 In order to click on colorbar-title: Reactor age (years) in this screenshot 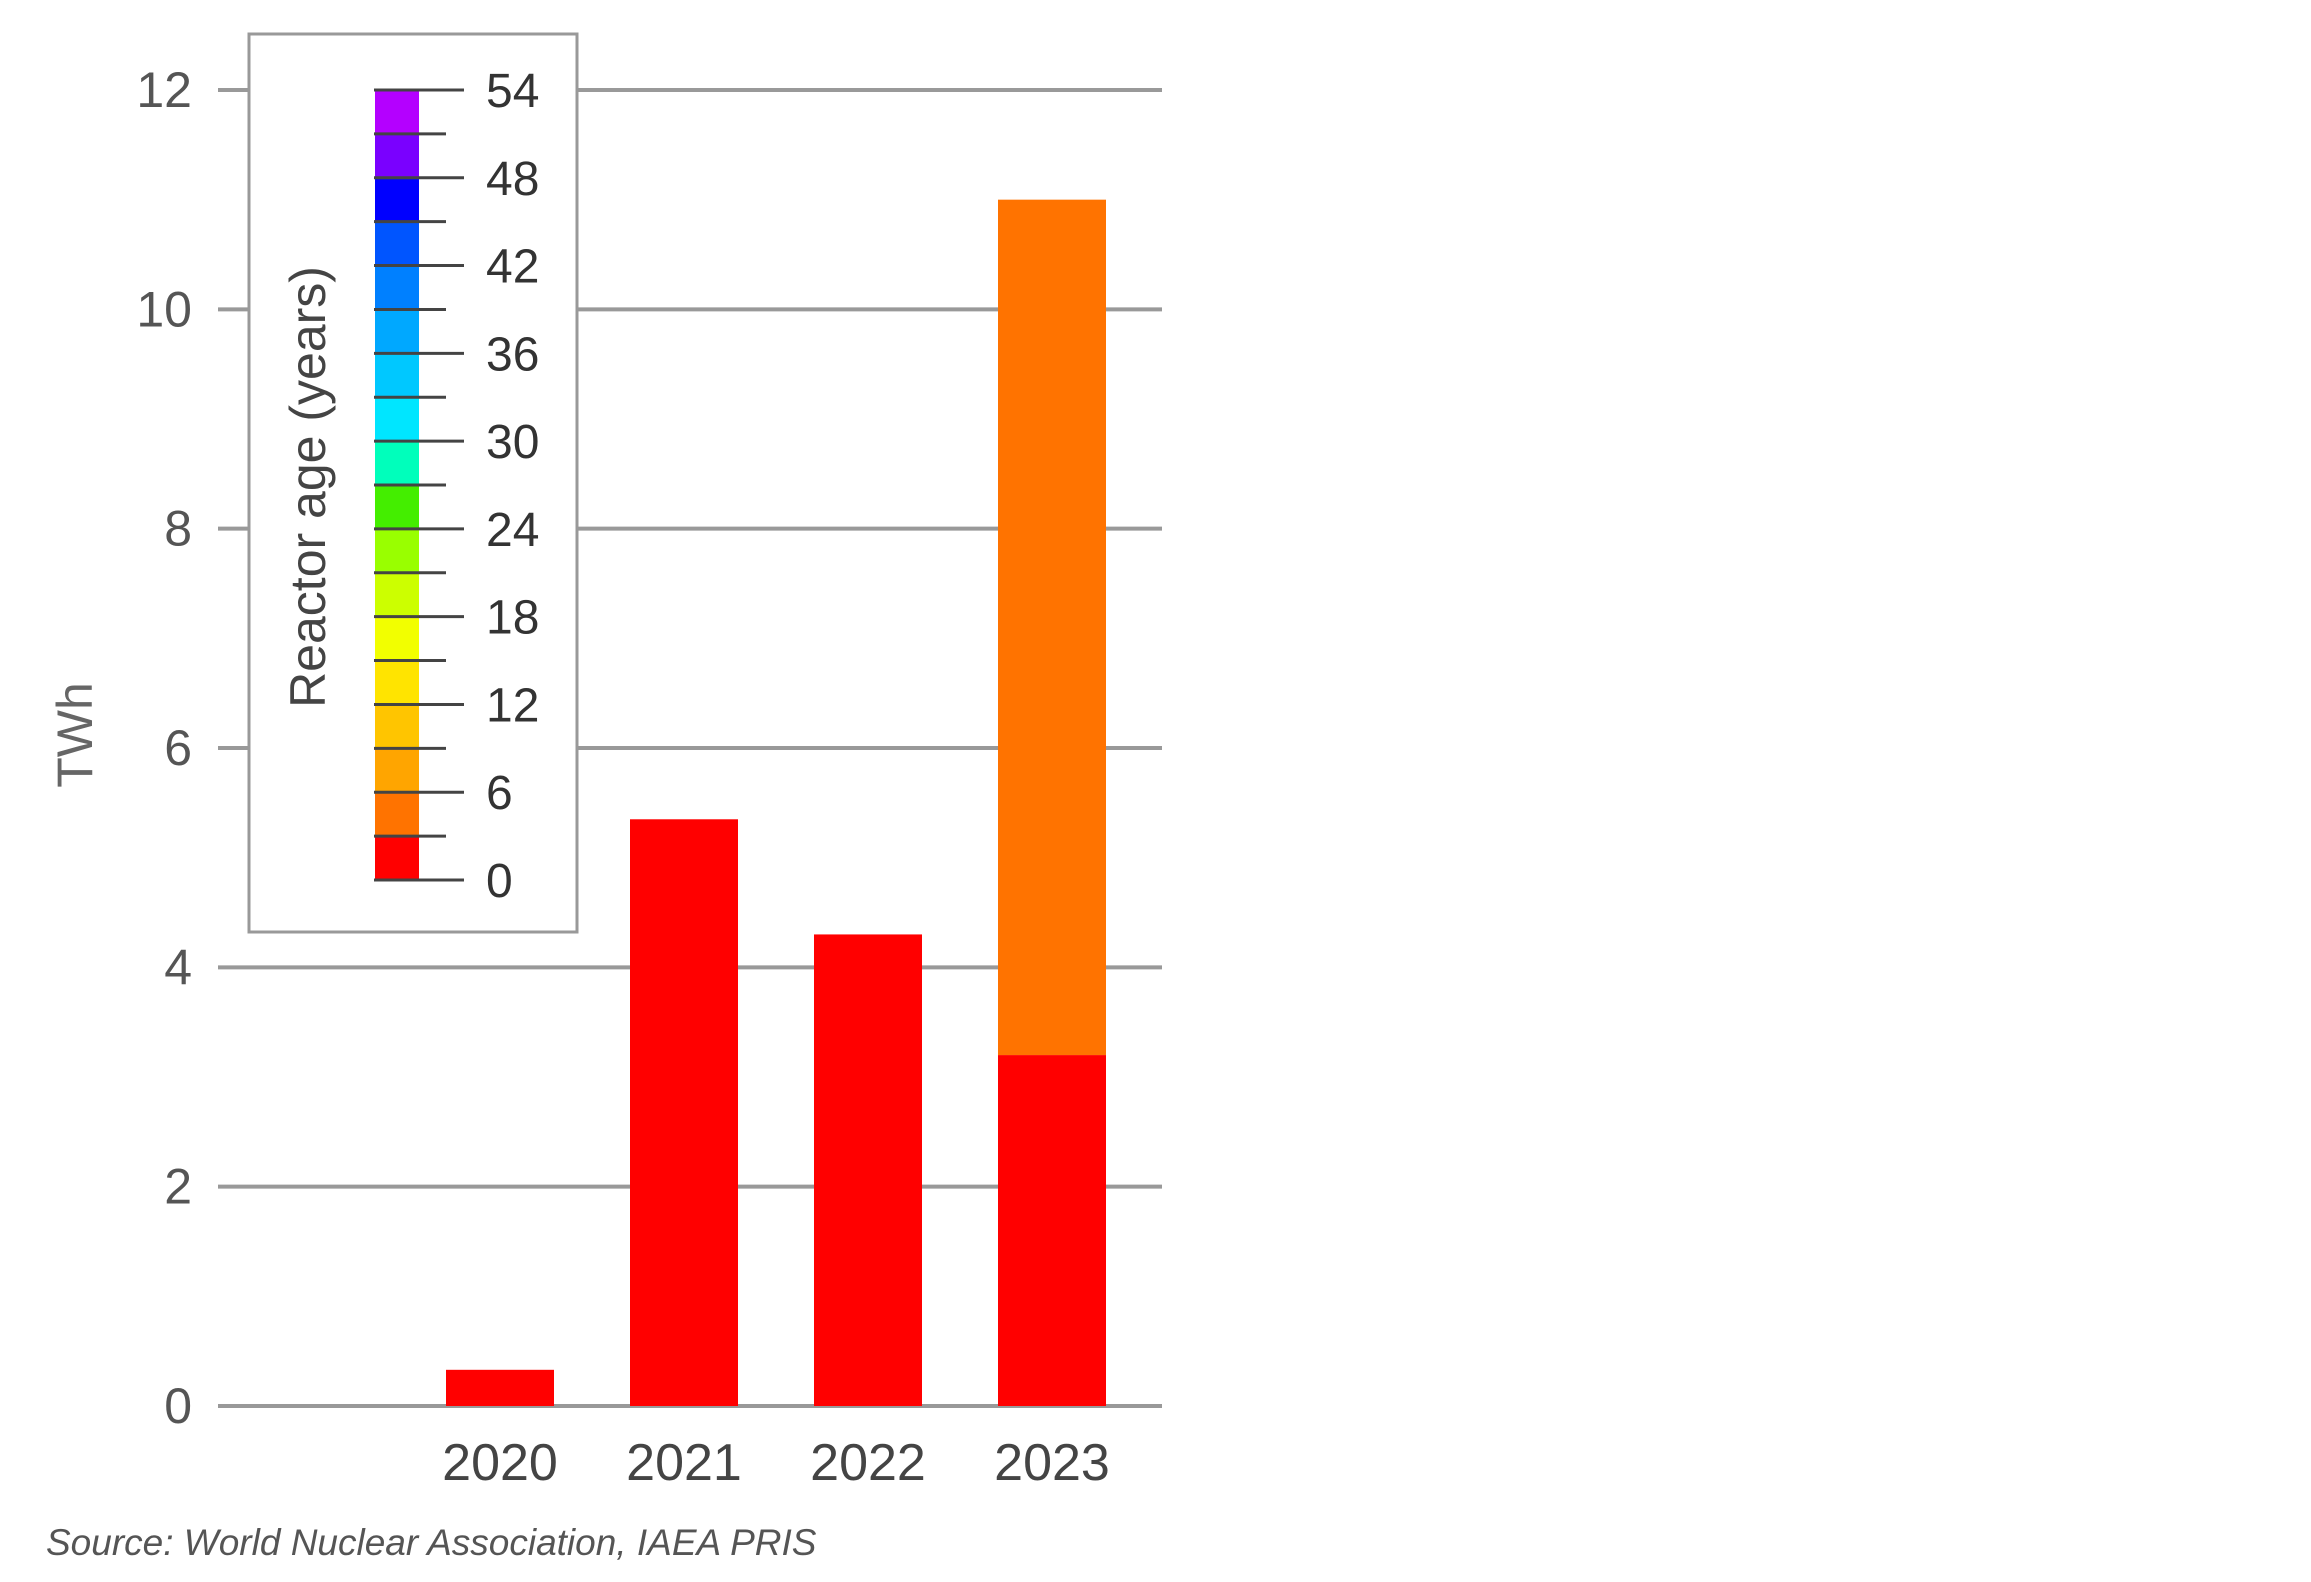, I will do `click(308, 487)`.